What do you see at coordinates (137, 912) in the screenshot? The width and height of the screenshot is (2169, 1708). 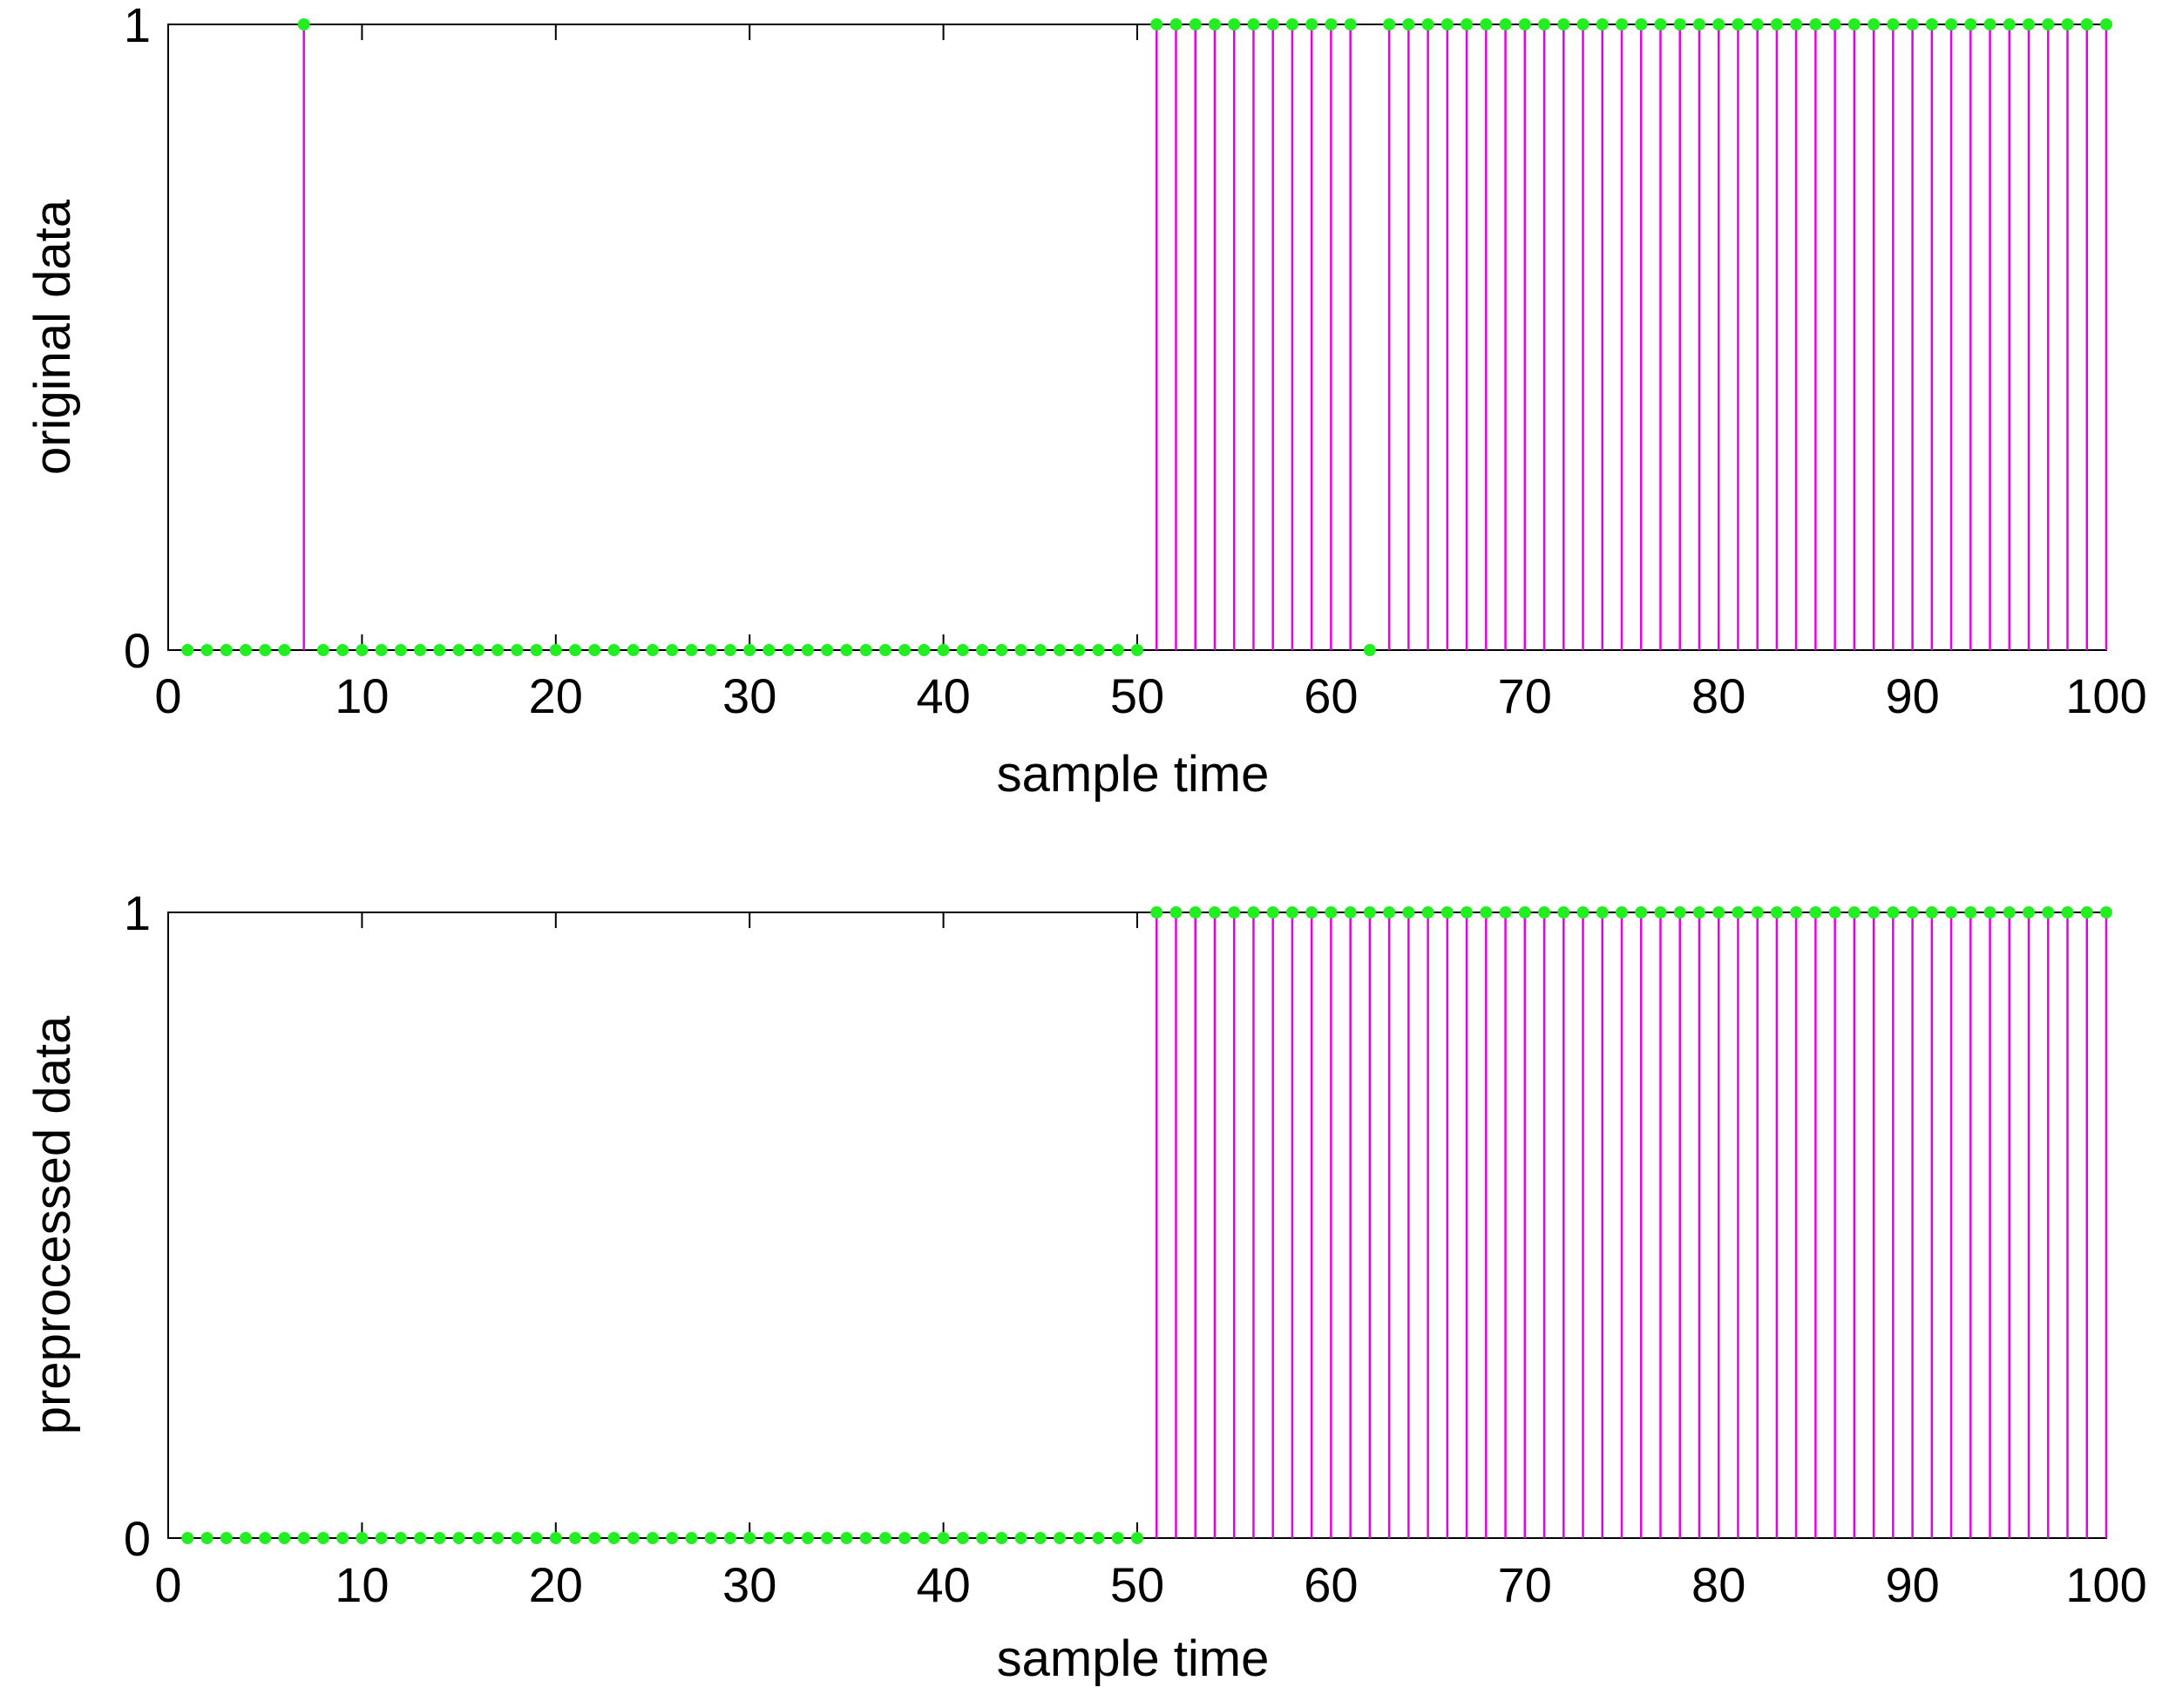 I see `bottom-ytick-label: 1` at bounding box center [137, 912].